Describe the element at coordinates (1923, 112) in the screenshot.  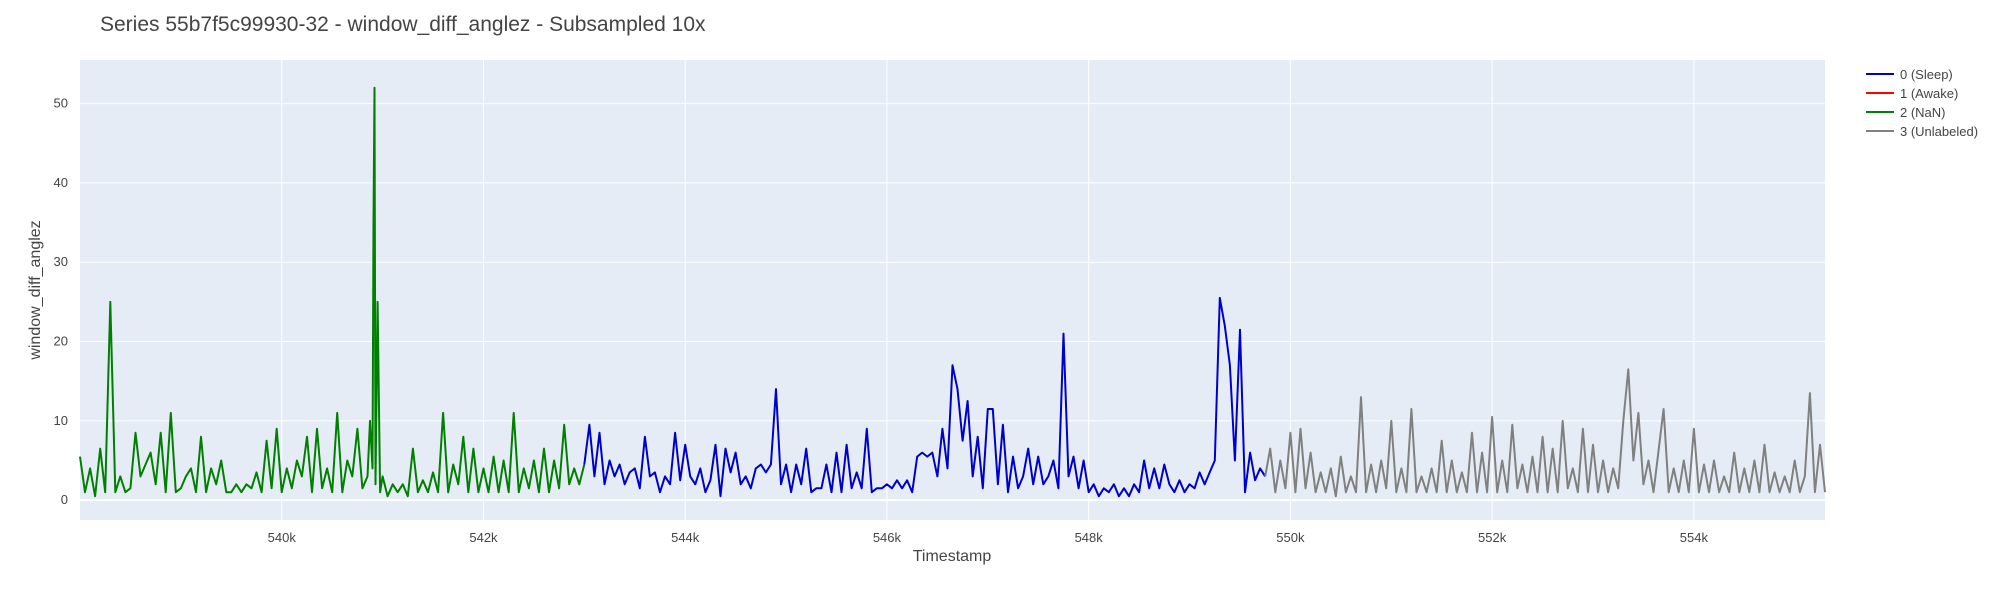
I see `legend-label: 2 (NaN)` at that location.